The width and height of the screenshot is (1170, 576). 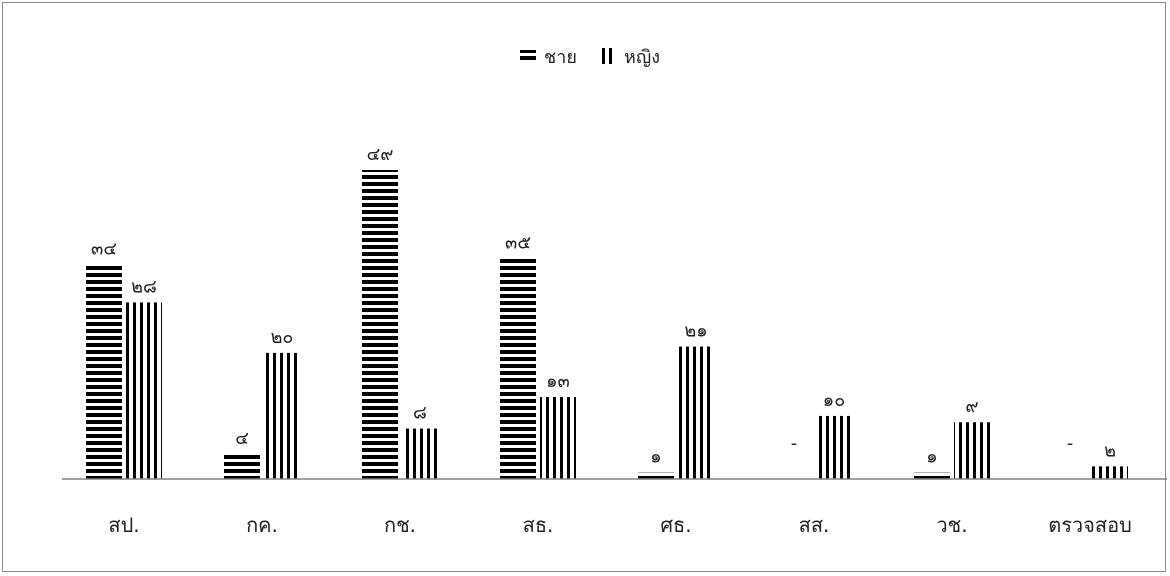 I want to click on value-label-female-2: ๘, so click(x=420, y=413).